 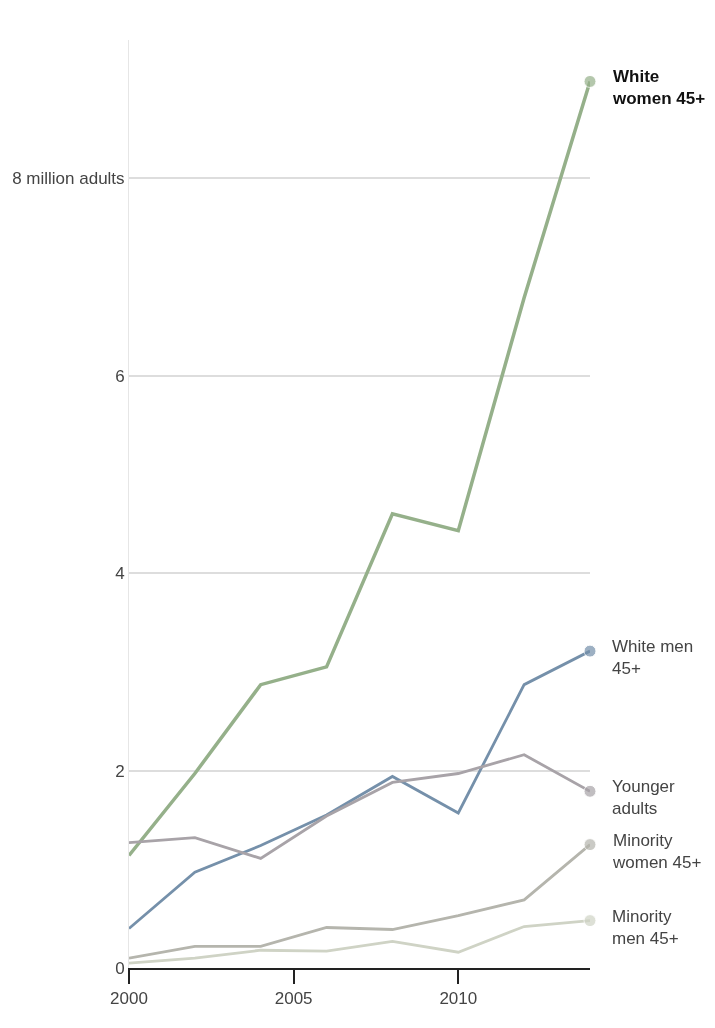 I want to click on x-tick-label: 2000, so click(x=129, y=999).